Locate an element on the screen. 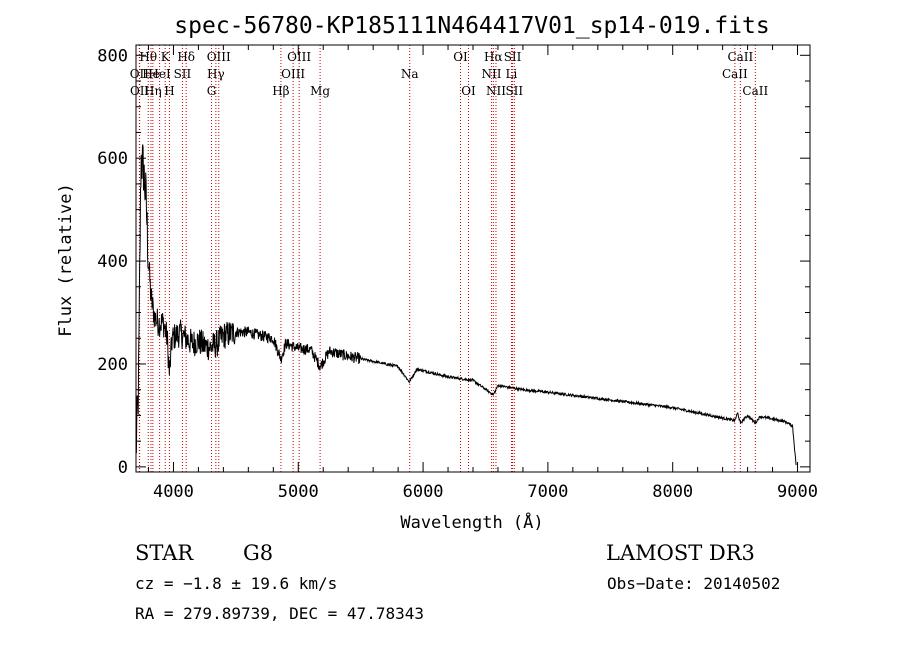 This screenshot has width=900, height=649. spectral-line-label: K is located at coordinates (166, 57).